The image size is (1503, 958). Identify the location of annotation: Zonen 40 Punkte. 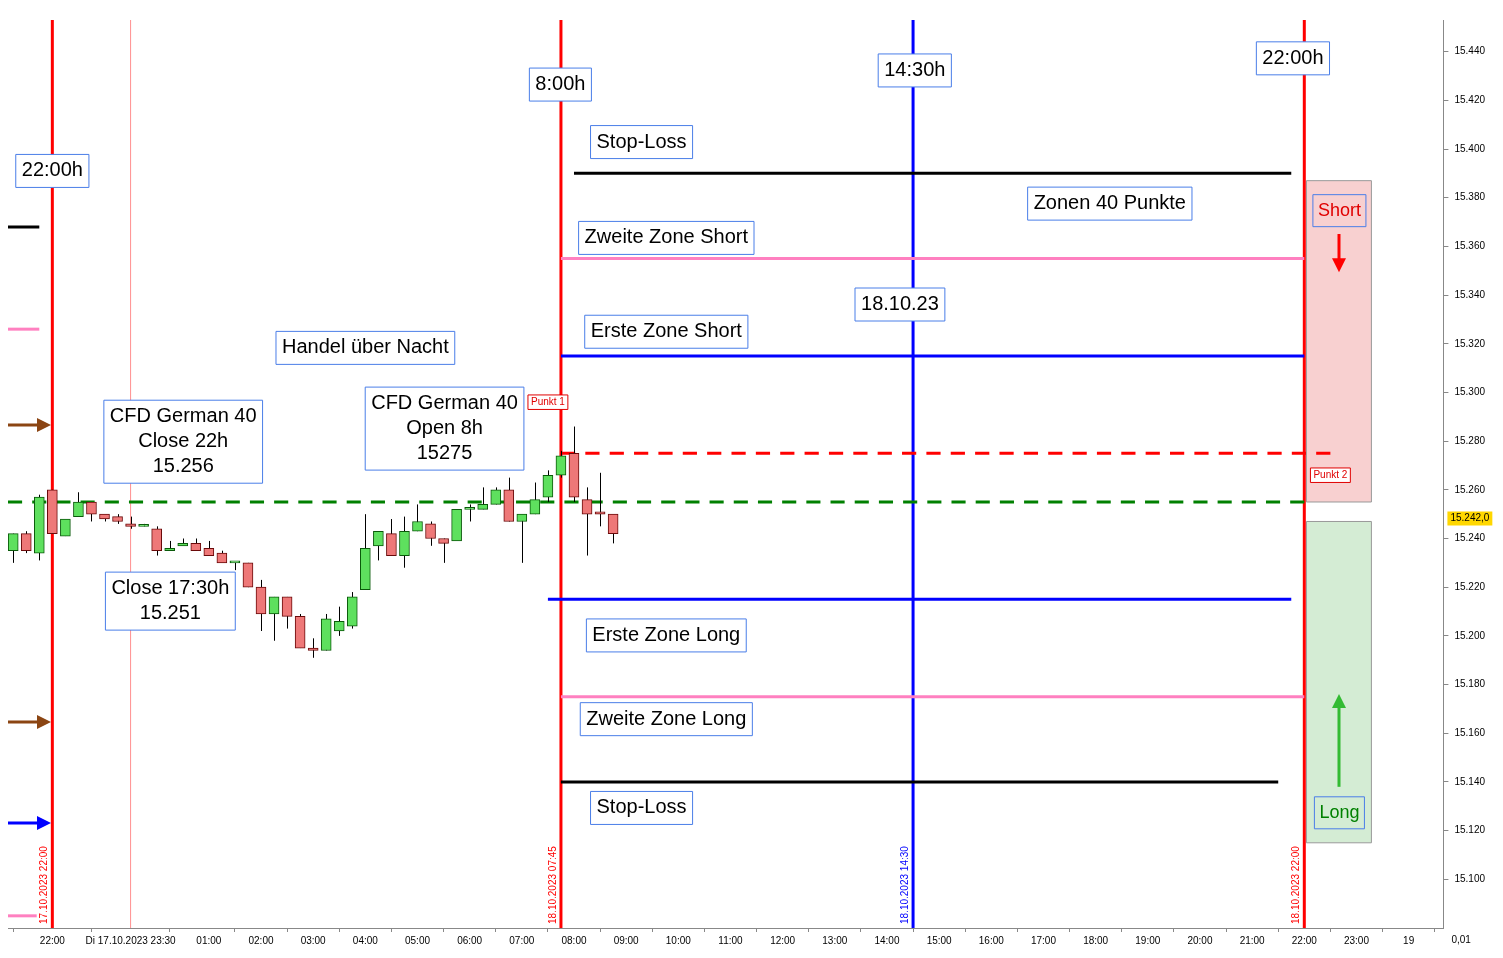
(1109, 202).